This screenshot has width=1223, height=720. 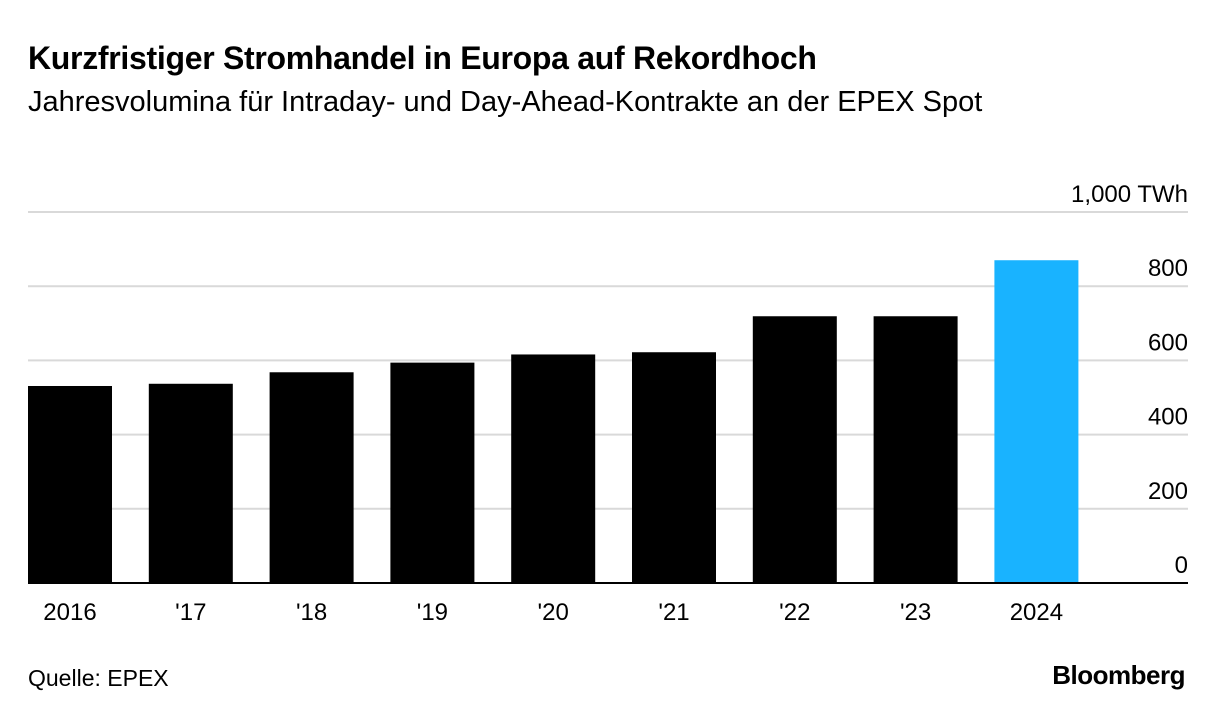 I want to click on source-note: Quelle: EPEX, so click(x=98, y=678).